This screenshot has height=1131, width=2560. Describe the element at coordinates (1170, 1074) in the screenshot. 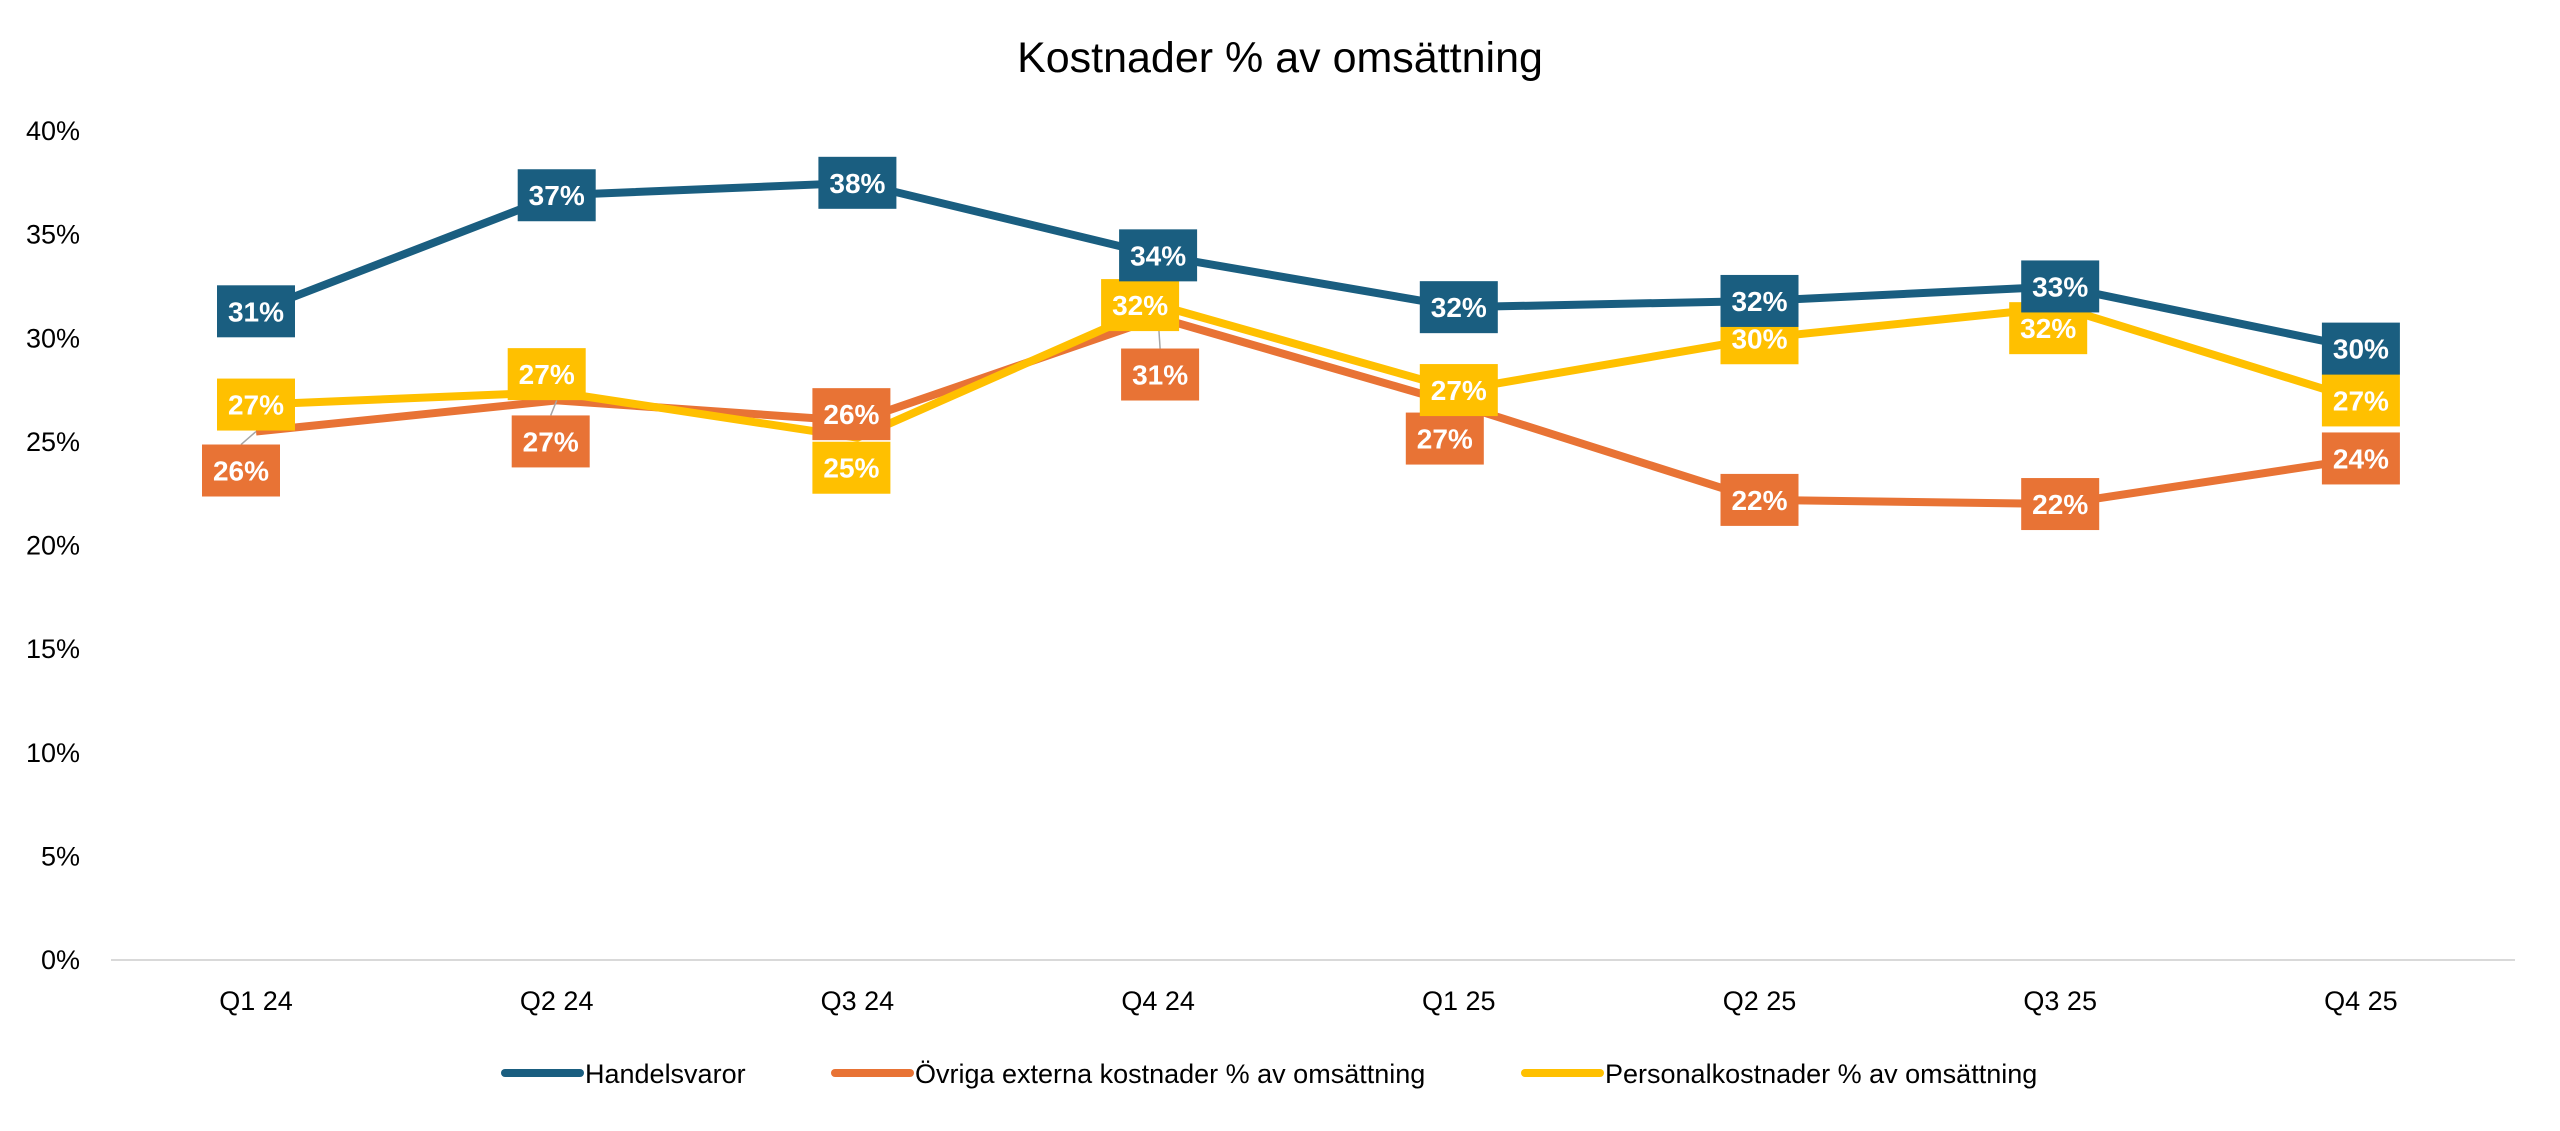

I see `legend-entry: Övriga externa kostnader % av omsättning` at that location.